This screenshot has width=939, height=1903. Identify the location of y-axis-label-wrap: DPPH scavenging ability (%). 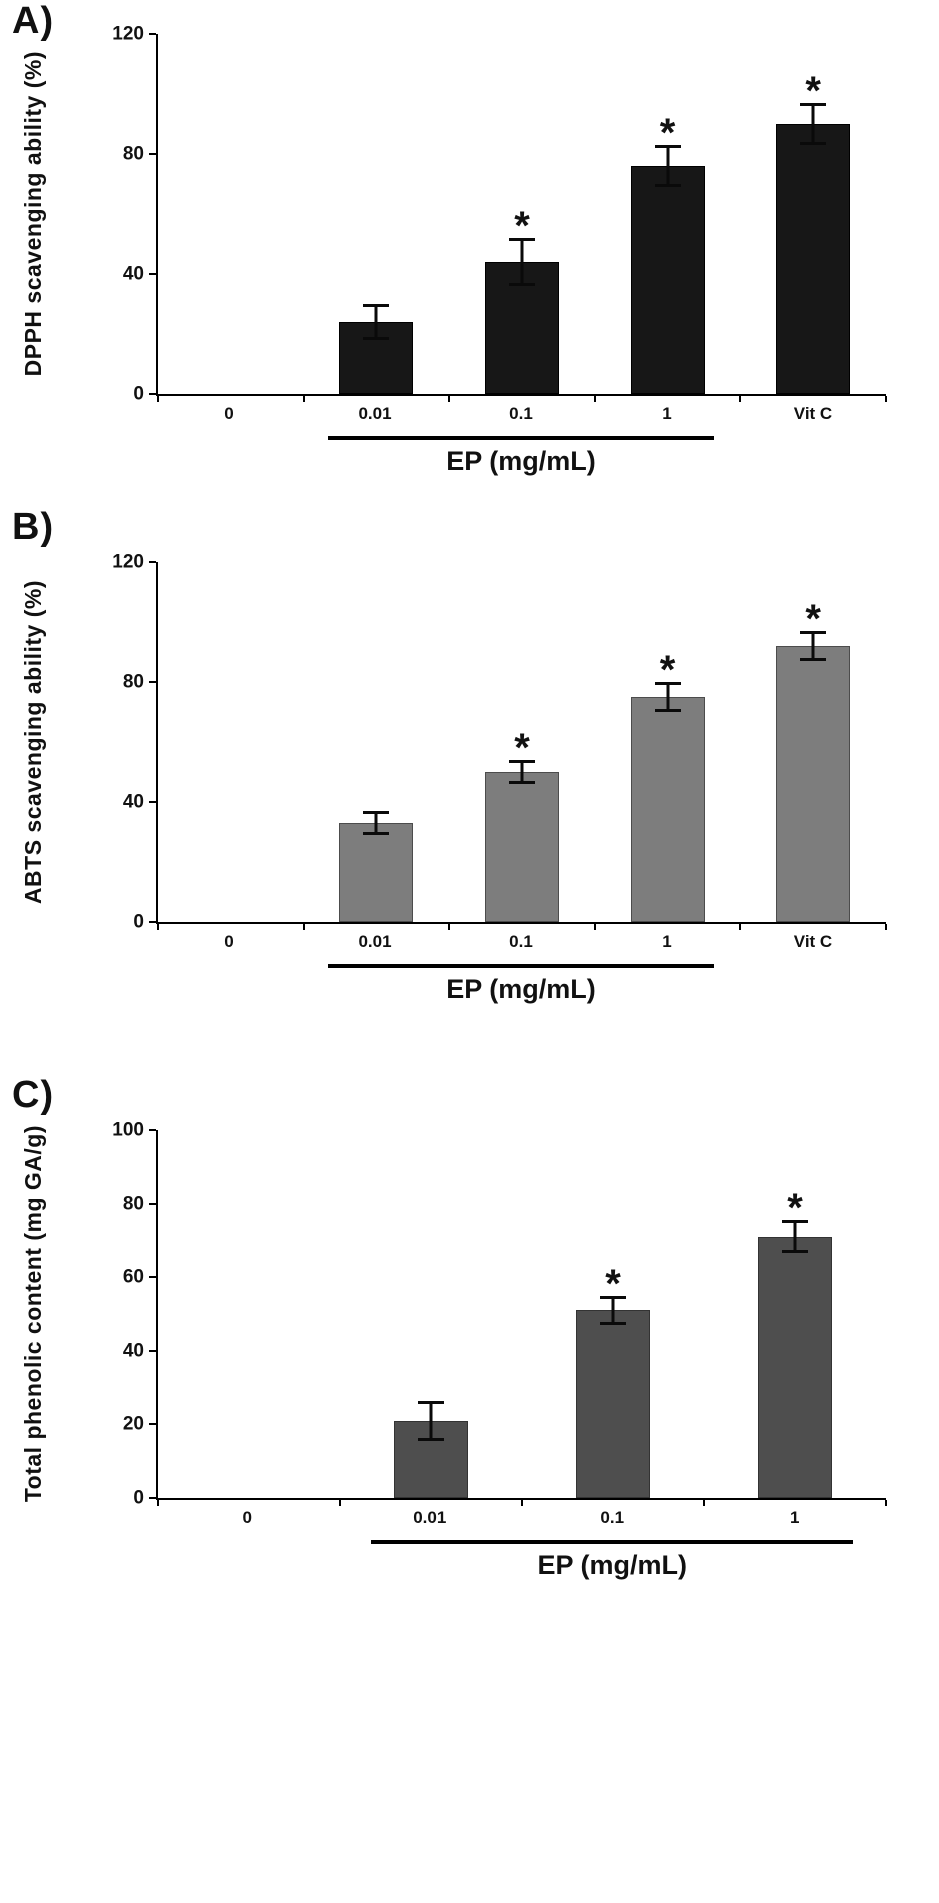
(33, 214).